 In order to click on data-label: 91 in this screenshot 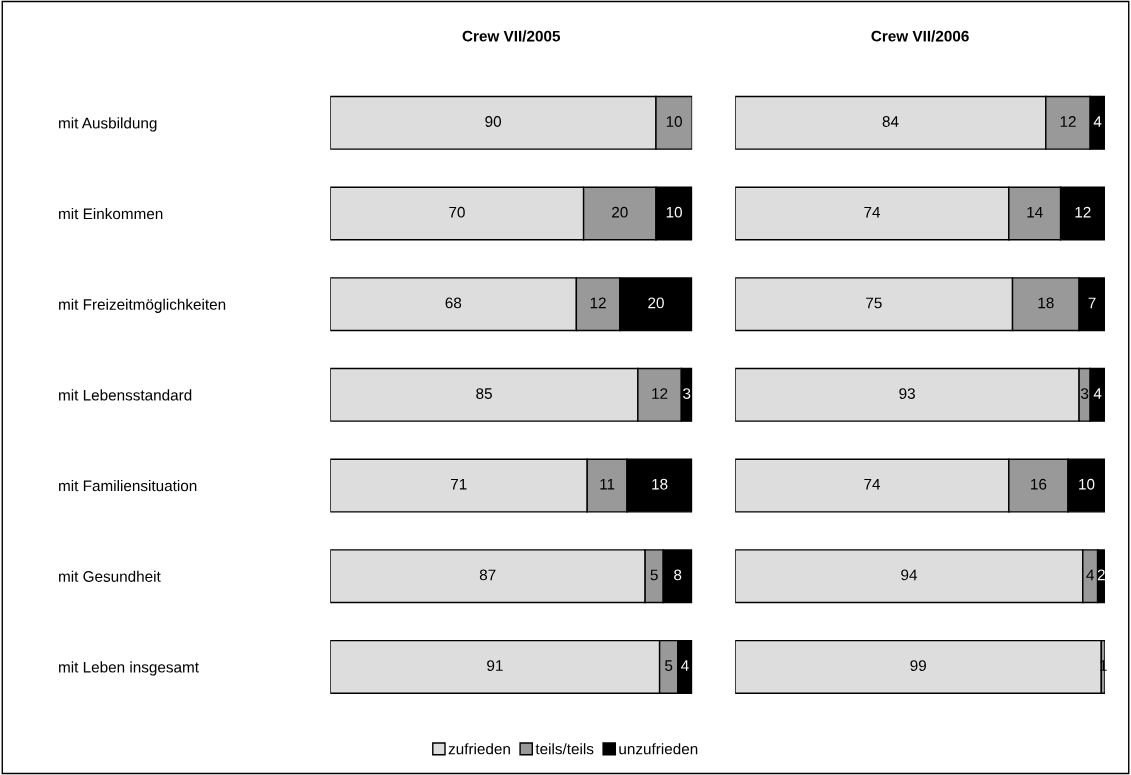, I will do `click(495, 665)`.